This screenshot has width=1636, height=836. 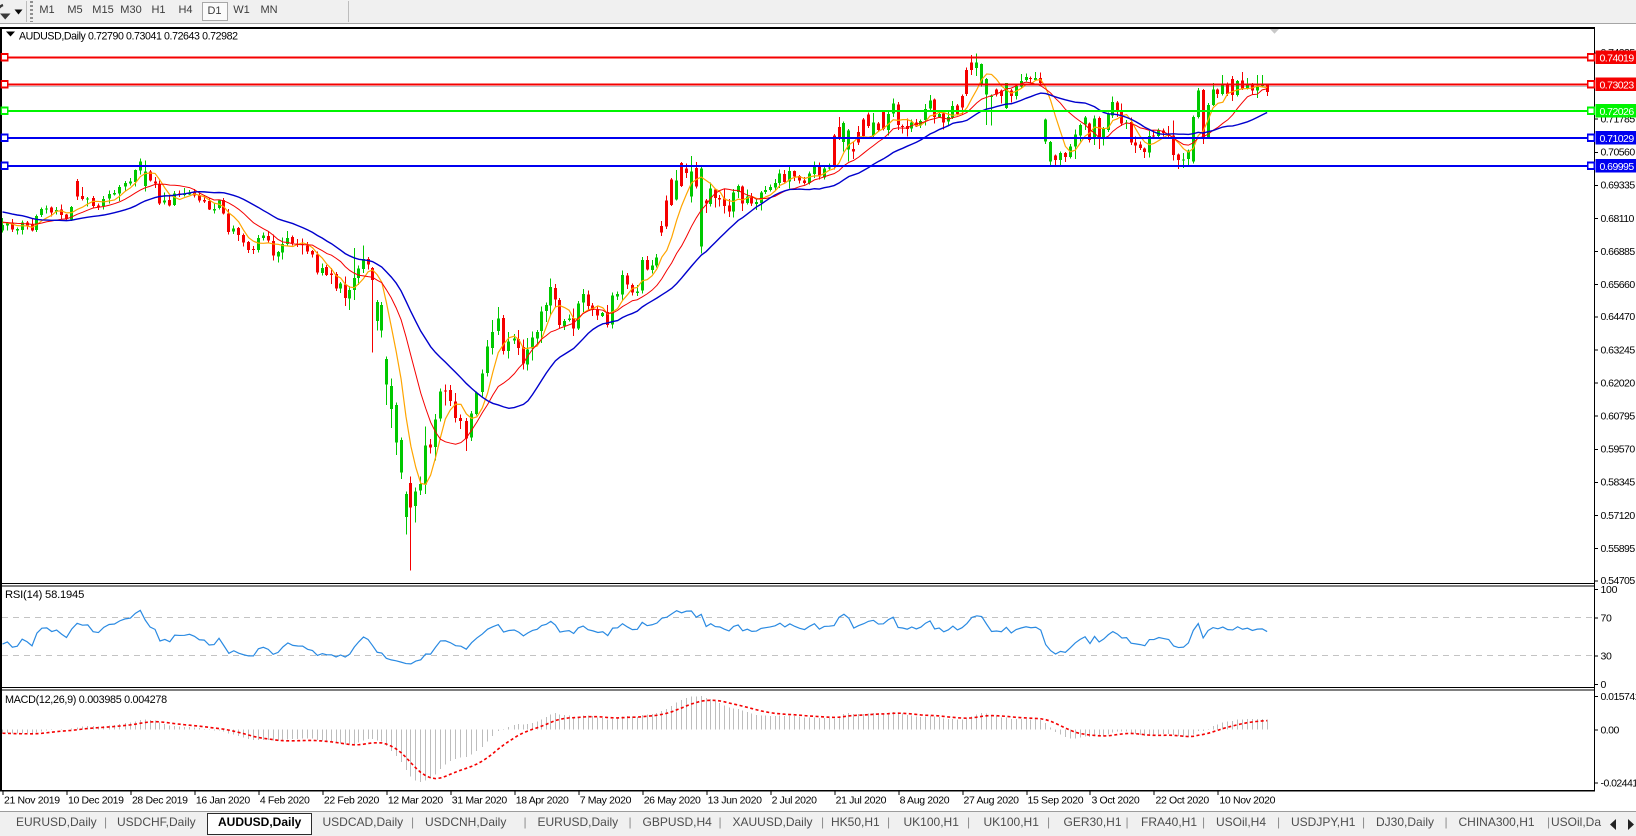 What do you see at coordinates (1617, 85) in the screenshot?
I see `svg-text: 0.73023` at bounding box center [1617, 85].